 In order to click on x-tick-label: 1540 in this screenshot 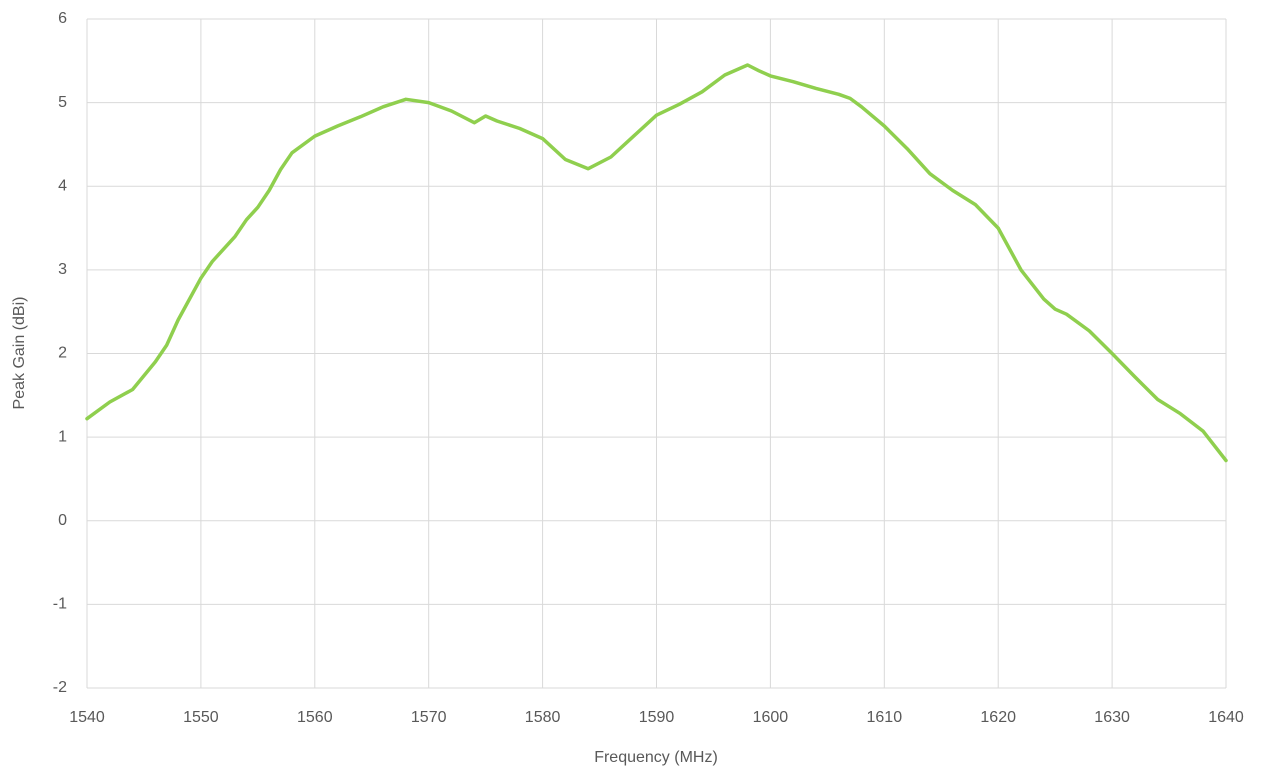, I will do `click(87, 717)`.